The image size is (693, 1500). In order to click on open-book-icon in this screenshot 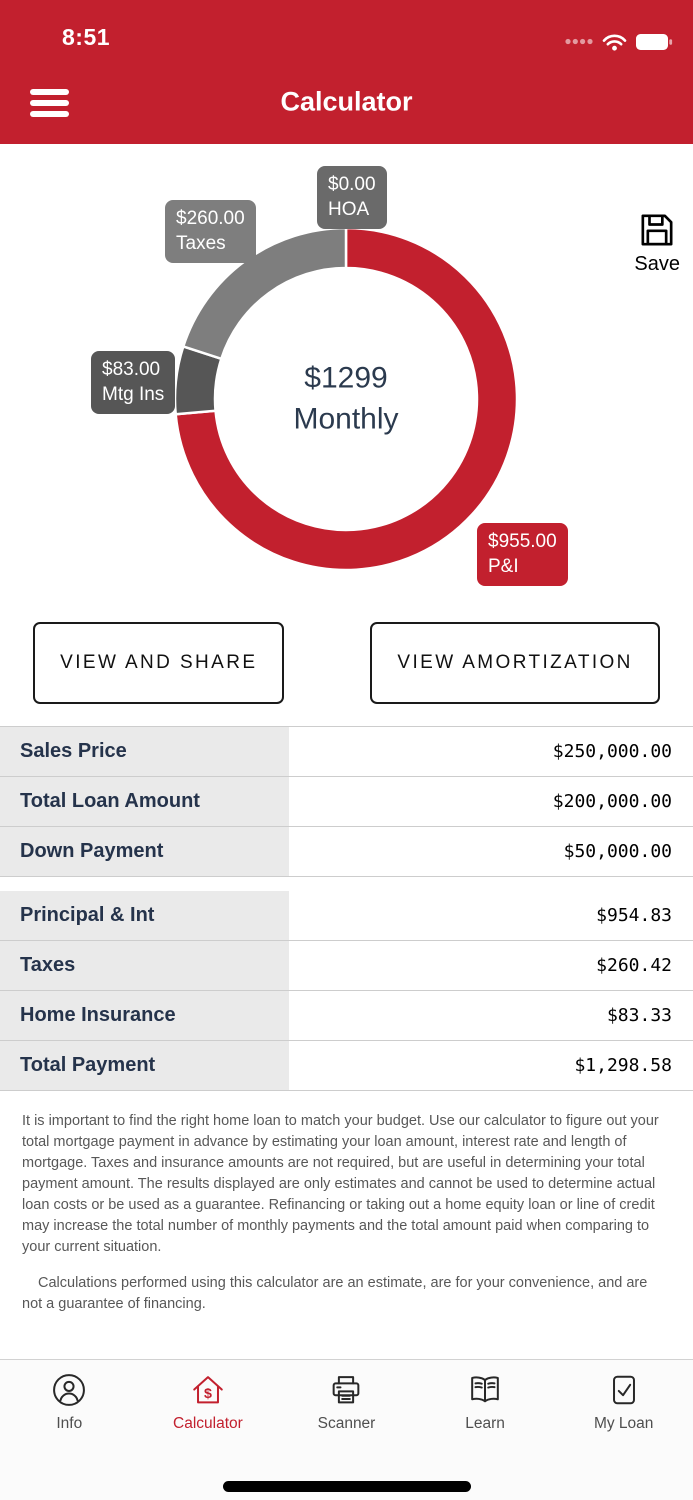, I will do `click(485, 1389)`.